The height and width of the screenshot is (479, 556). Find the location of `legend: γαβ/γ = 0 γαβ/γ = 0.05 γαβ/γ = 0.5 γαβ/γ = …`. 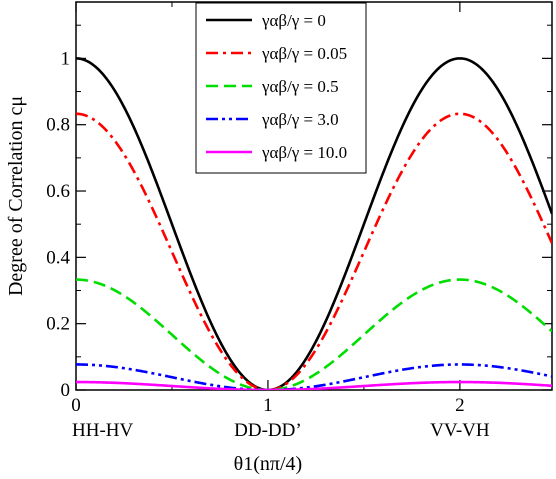

legend: γαβ/γ = 0 γαβ/γ = 0.05 γαβ/γ = 0.5 γαβ/γ = … is located at coordinates (281, 88).